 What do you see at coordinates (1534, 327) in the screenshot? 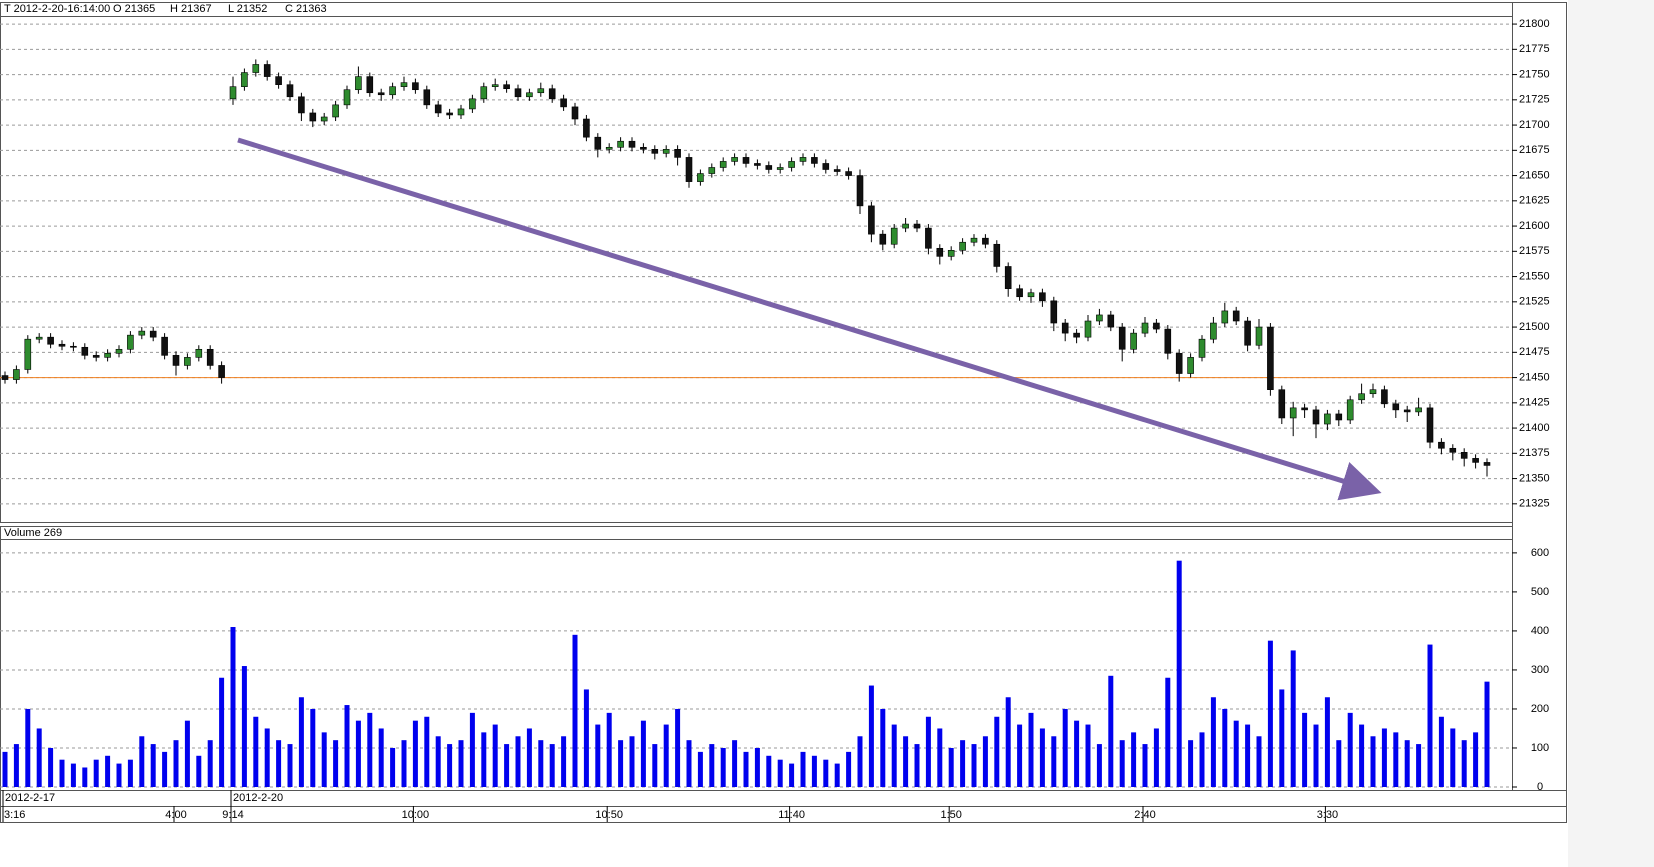
I see `y-tick-label: 21500` at bounding box center [1534, 327].